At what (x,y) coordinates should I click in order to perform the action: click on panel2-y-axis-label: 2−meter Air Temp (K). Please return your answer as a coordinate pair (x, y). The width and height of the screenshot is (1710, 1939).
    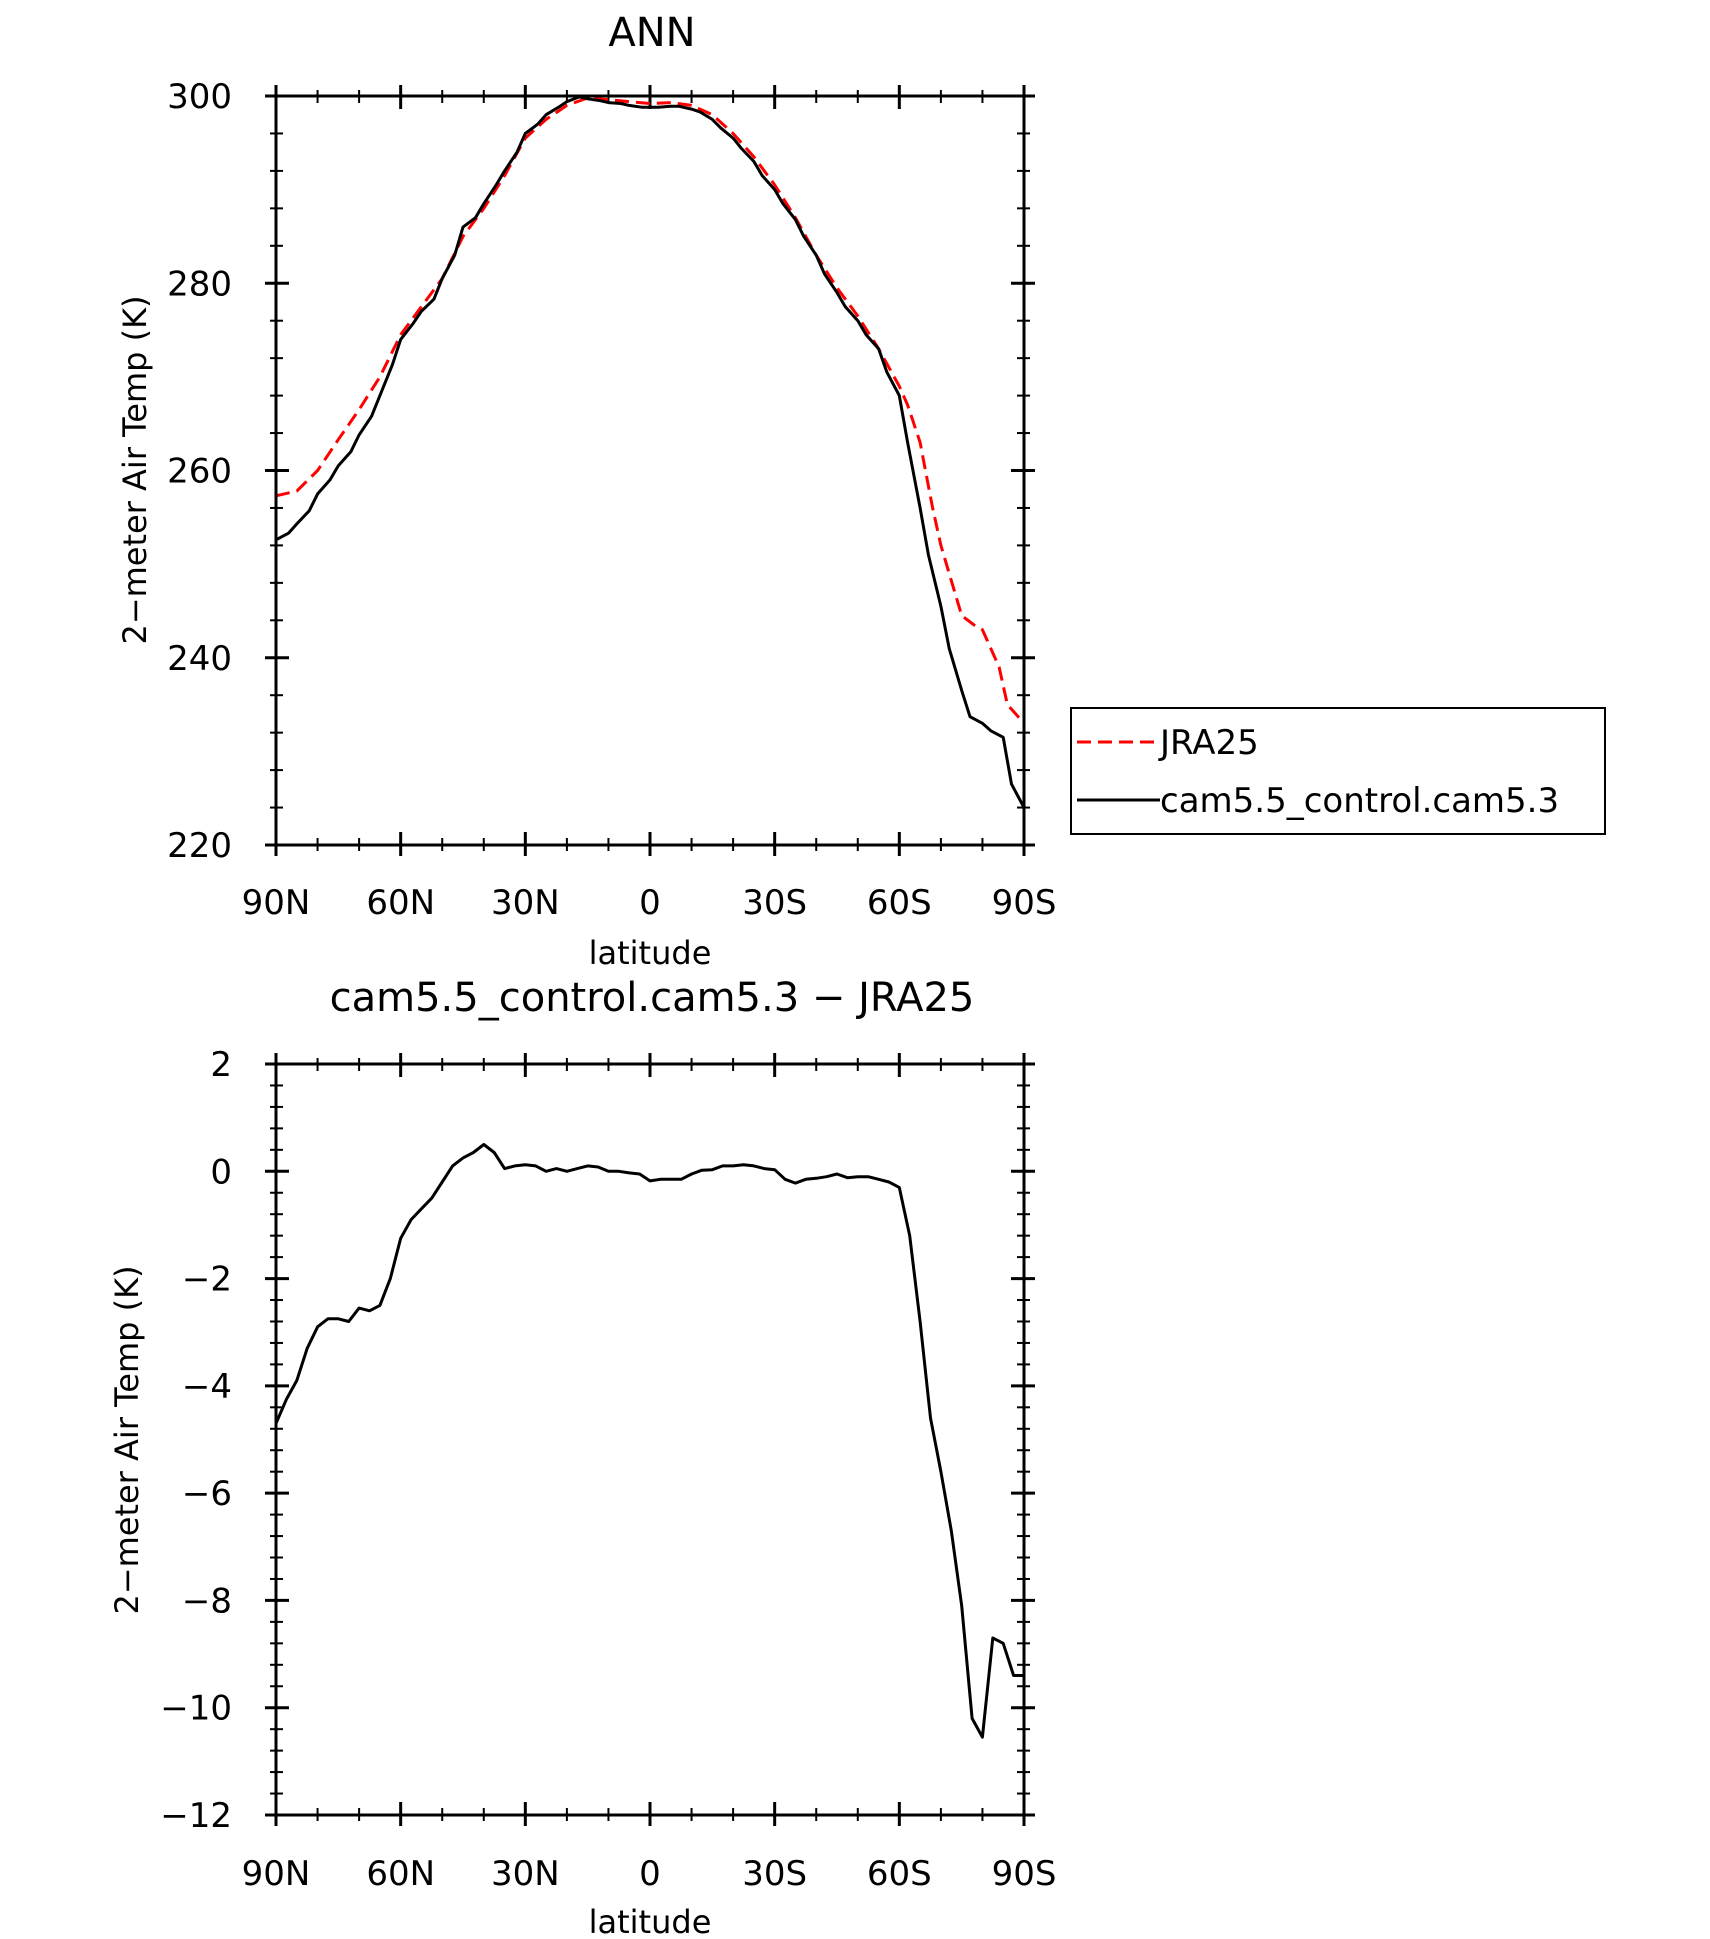
    Looking at the image, I should click on (127, 1439).